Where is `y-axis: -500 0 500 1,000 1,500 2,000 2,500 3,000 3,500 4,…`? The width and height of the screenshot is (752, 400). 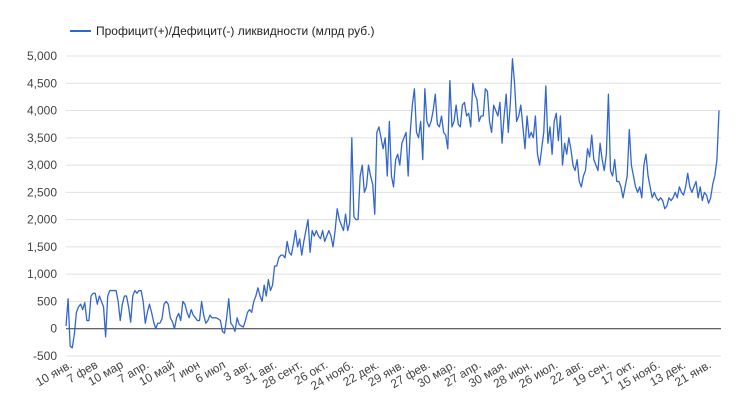 y-axis: -500 0 500 1,000 1,500 2,000 2,500 3,000 3,500 4,… is located at coordinates (42, 206).